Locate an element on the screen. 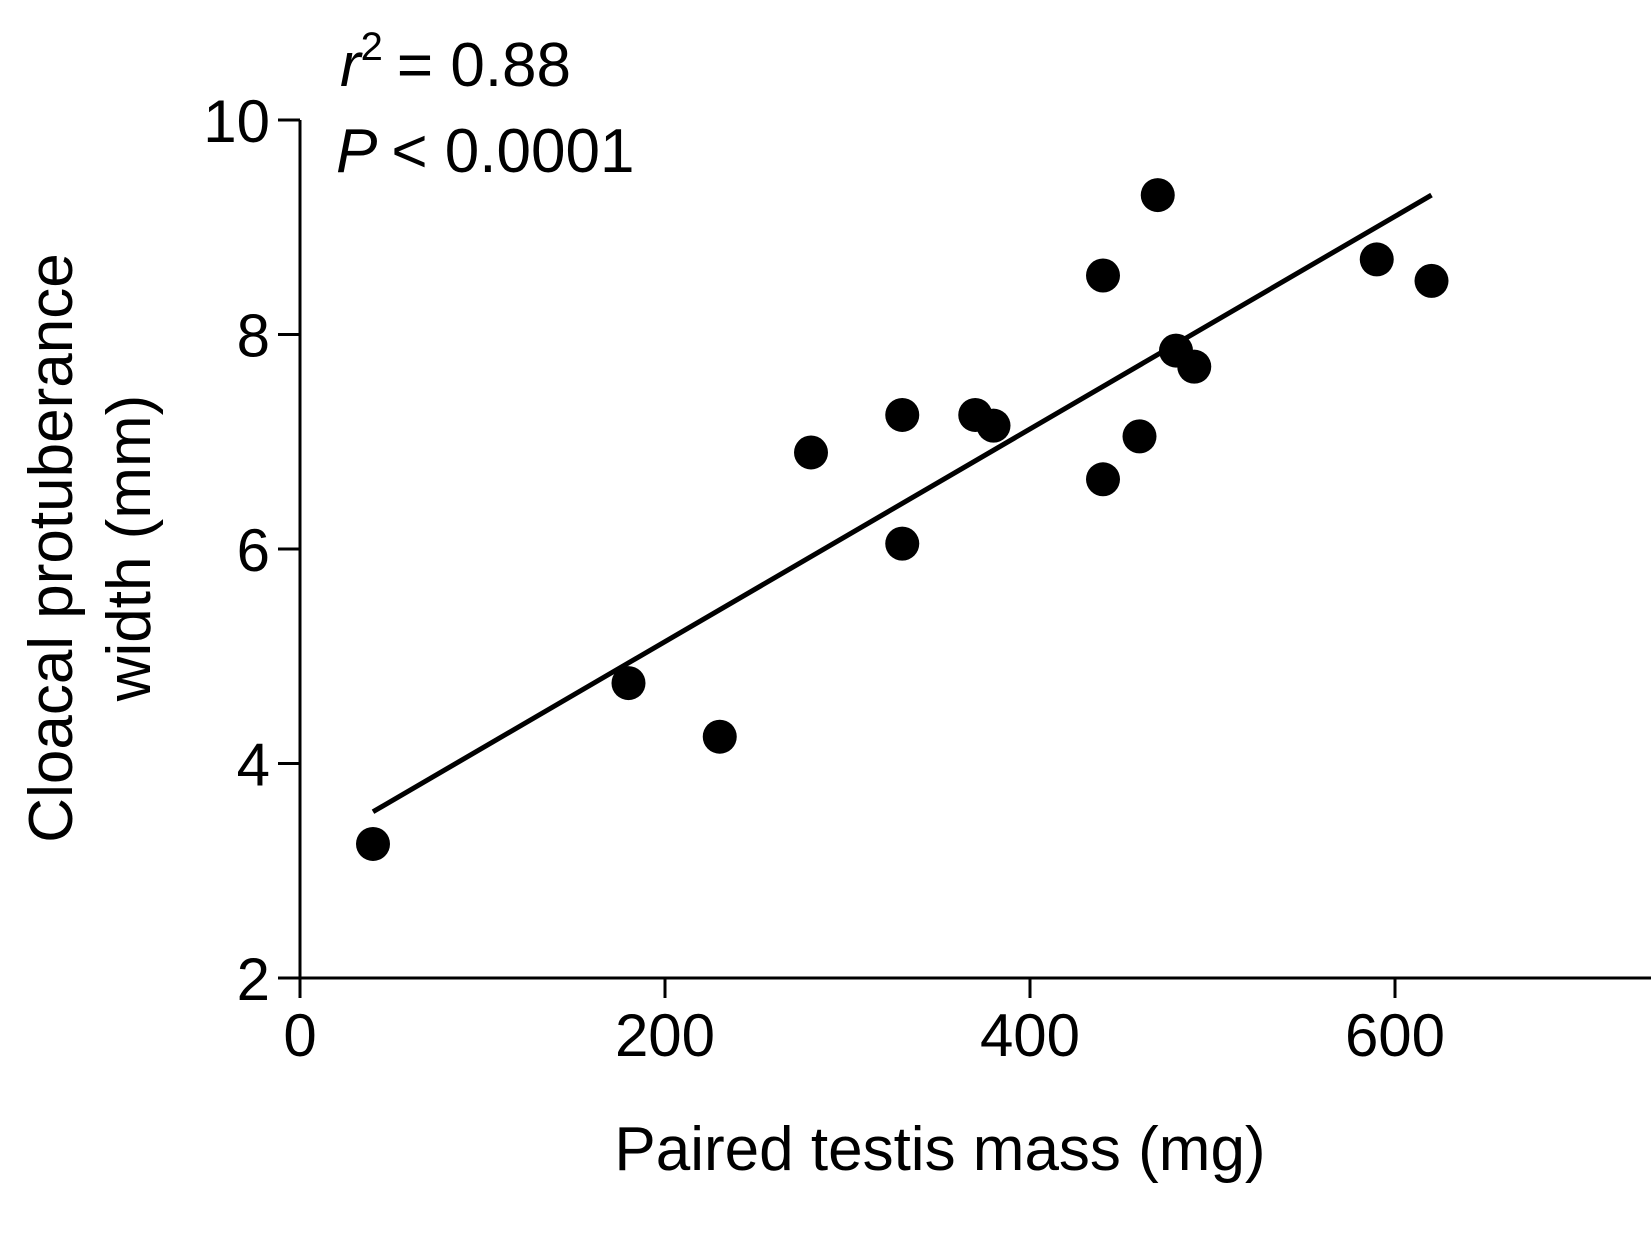 Image resolution: width=1651 pixels, height=1244 pixels. y-ticks: 2 4 6 8 10 is located at coordinates (251, 550).